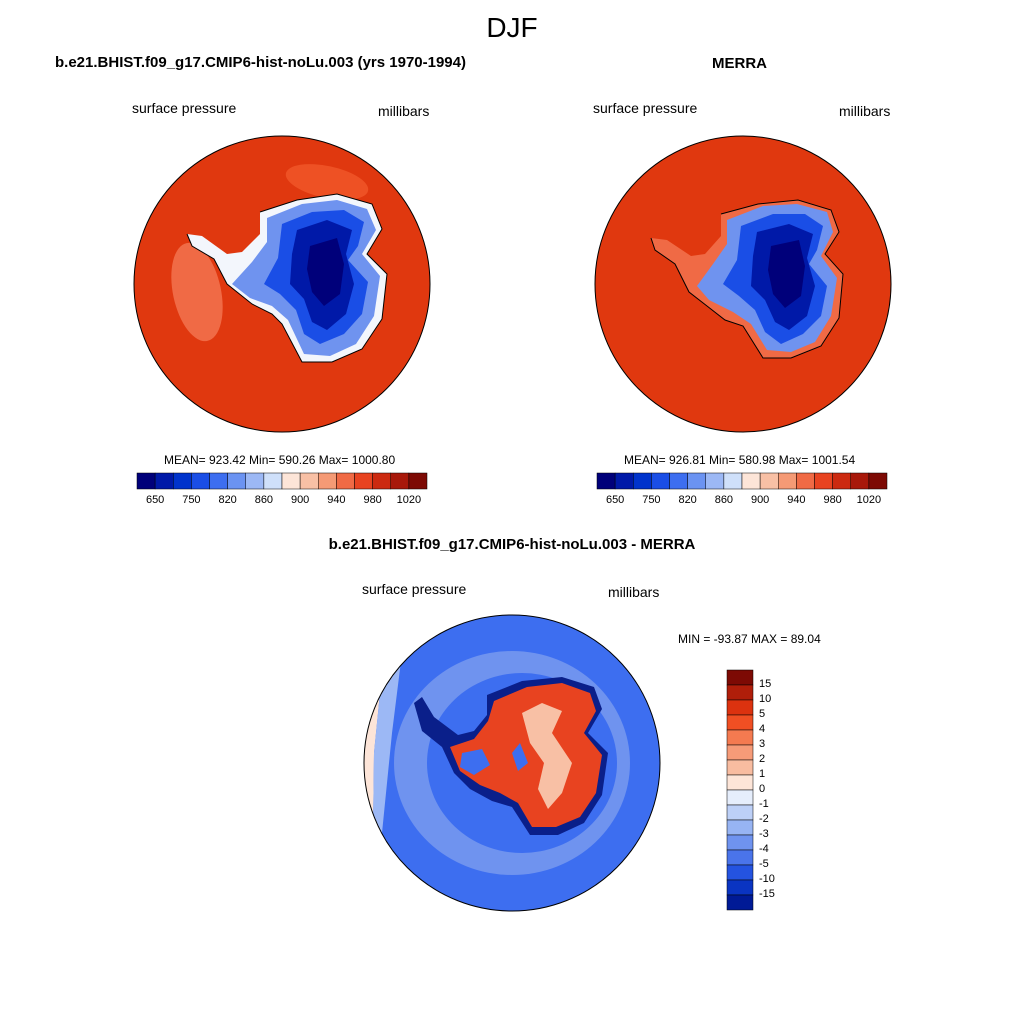 The image size is (1024, 1024). I want to click on colorbar-tick-label: -1, so click(764, 804).